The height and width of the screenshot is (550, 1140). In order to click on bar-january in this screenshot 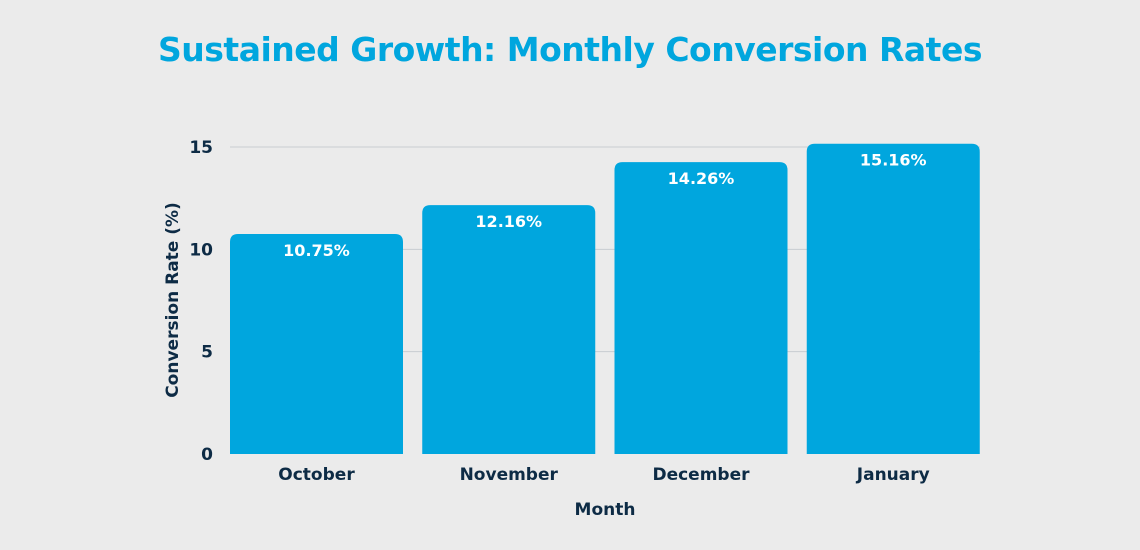, I will do `click(893, 298)`.